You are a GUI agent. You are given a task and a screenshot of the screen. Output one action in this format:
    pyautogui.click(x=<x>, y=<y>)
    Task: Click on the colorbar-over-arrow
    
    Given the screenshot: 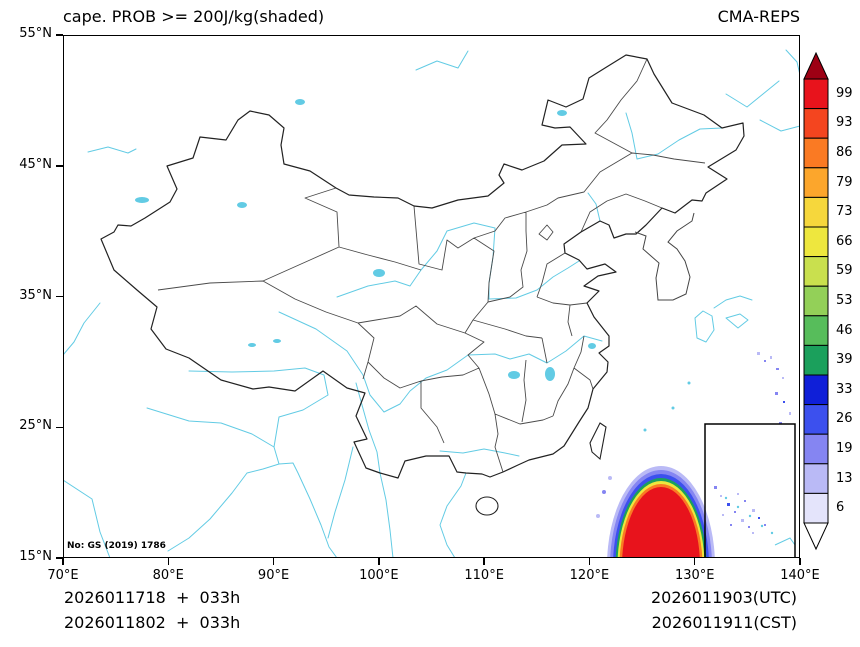 What is the action you would take?
    pyautogui.click(x=816, y=65)
    